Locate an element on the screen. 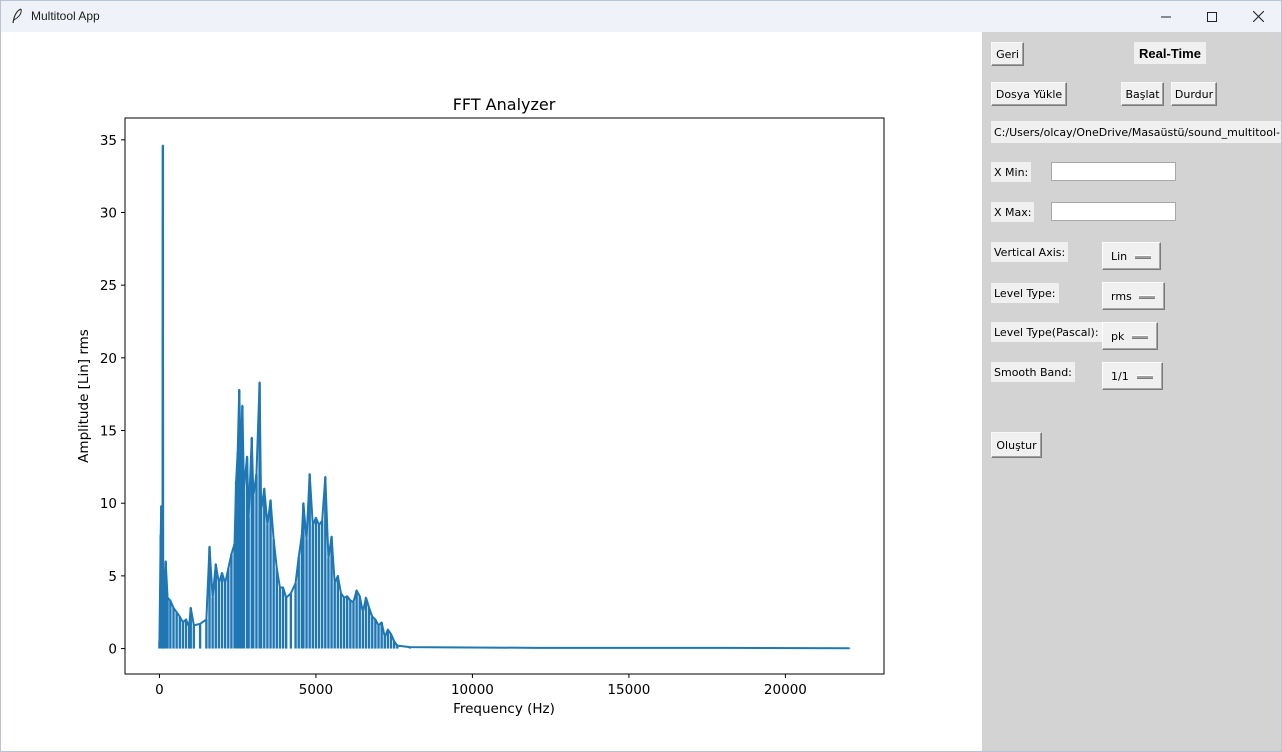  minimize-button is located at coordinates (1166, 16).